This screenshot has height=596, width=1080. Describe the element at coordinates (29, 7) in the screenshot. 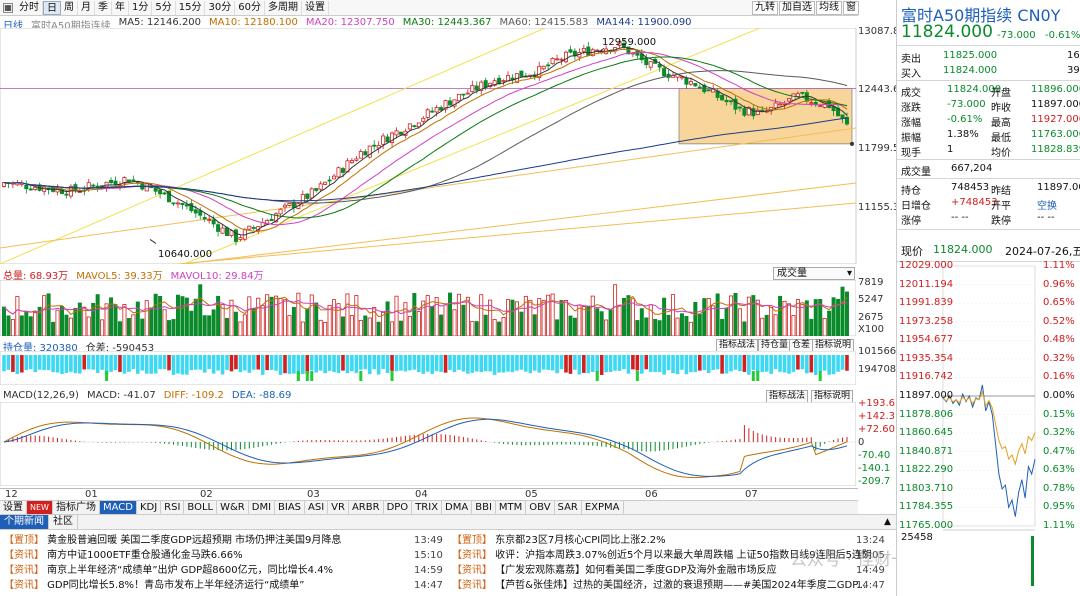

I see `tab-period-0: 分时` at that location.